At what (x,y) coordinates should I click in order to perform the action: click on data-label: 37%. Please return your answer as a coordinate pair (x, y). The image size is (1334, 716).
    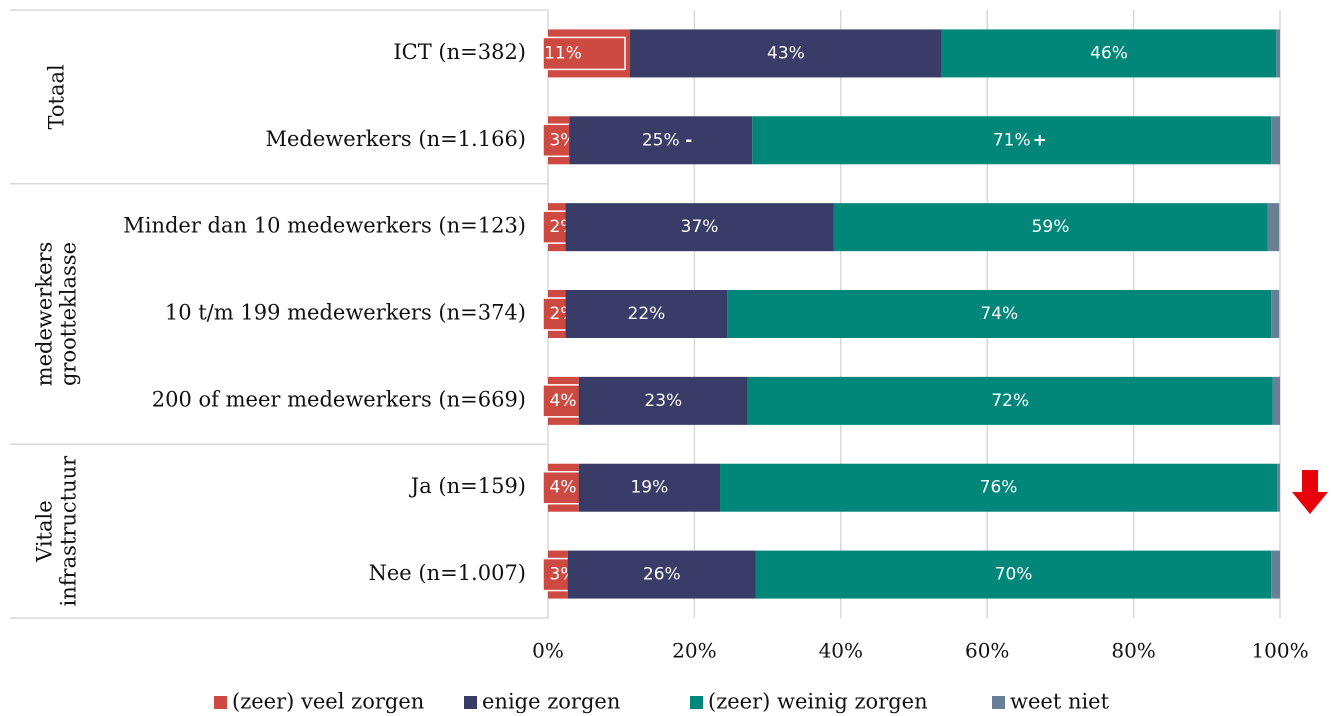
    Looking at the image, I should click on (700, 227).